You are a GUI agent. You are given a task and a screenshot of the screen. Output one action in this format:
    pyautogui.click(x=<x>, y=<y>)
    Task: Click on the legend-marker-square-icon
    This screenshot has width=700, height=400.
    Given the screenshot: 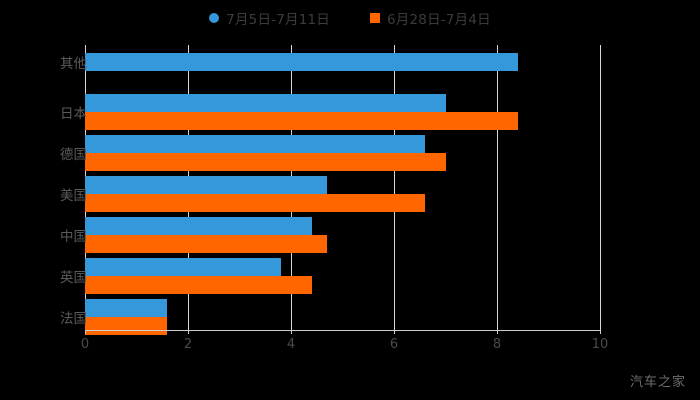 What is the action you would take?
    pyautogui.click(x=375, y=18)
    